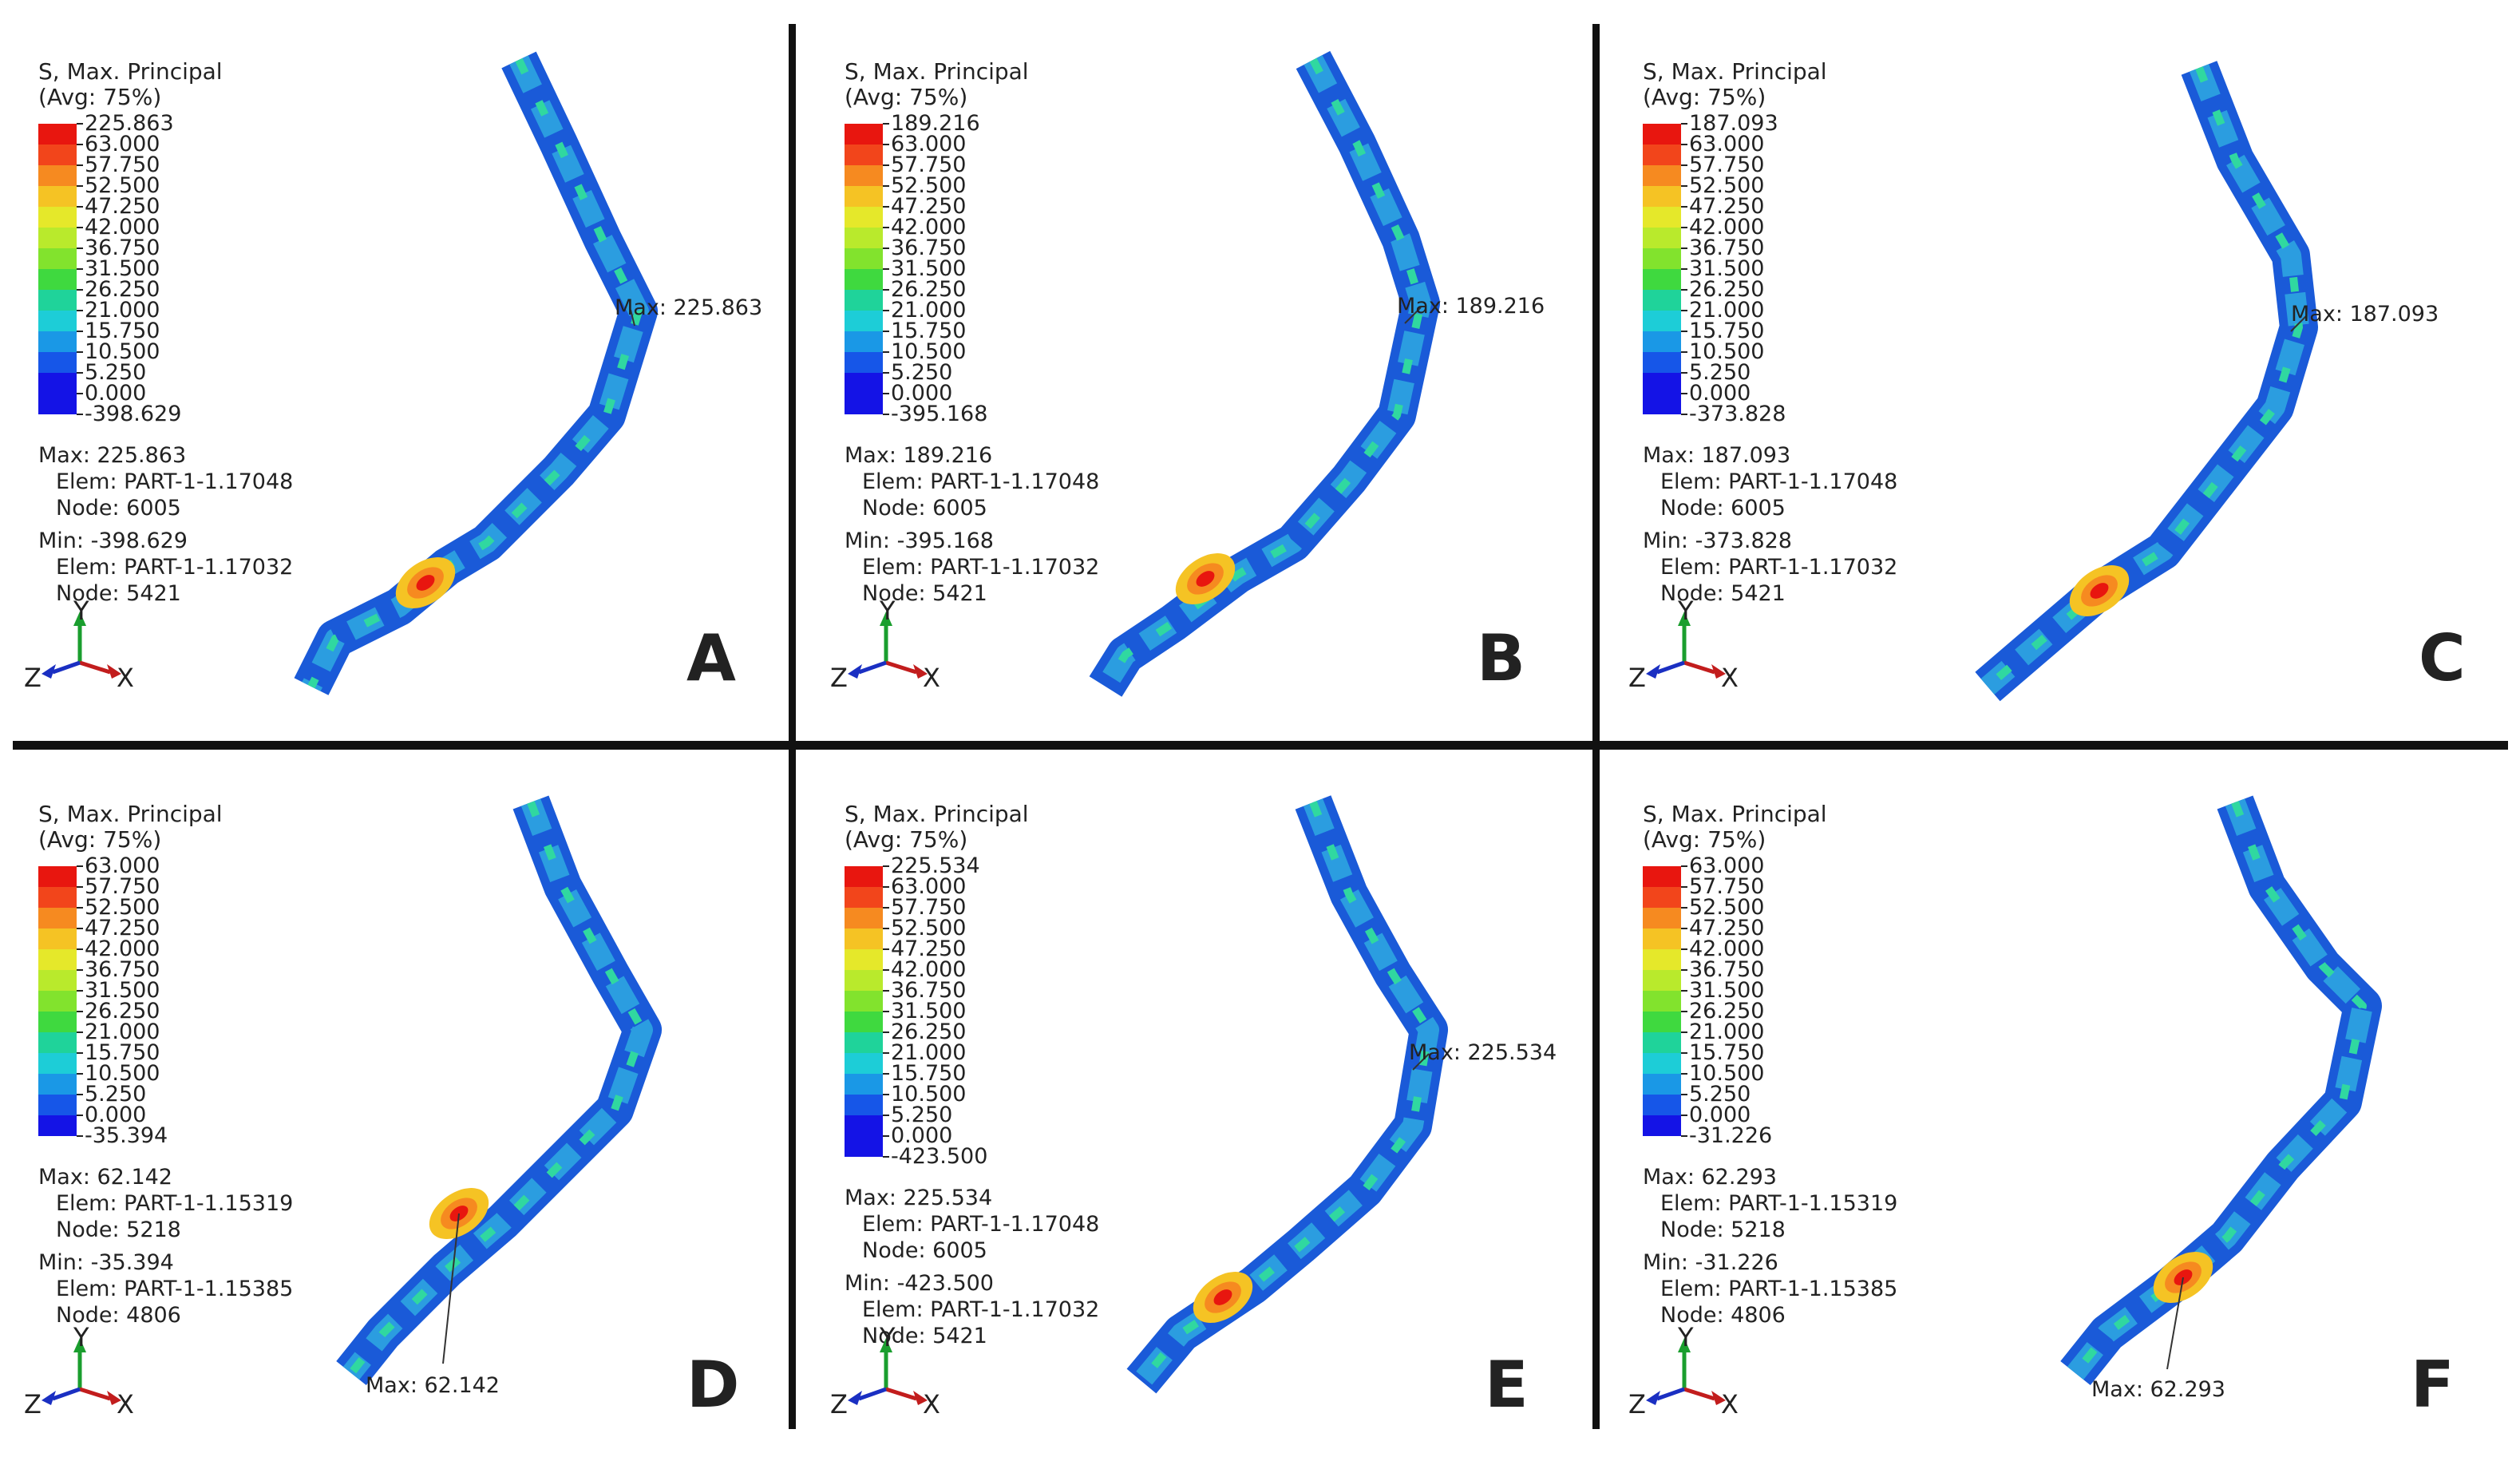 The width and height of the screenshot is (2520, 1461). Describe the element at coordinates (929, 331) in the screenshot. I see `legend-value: 15.750` at that location.